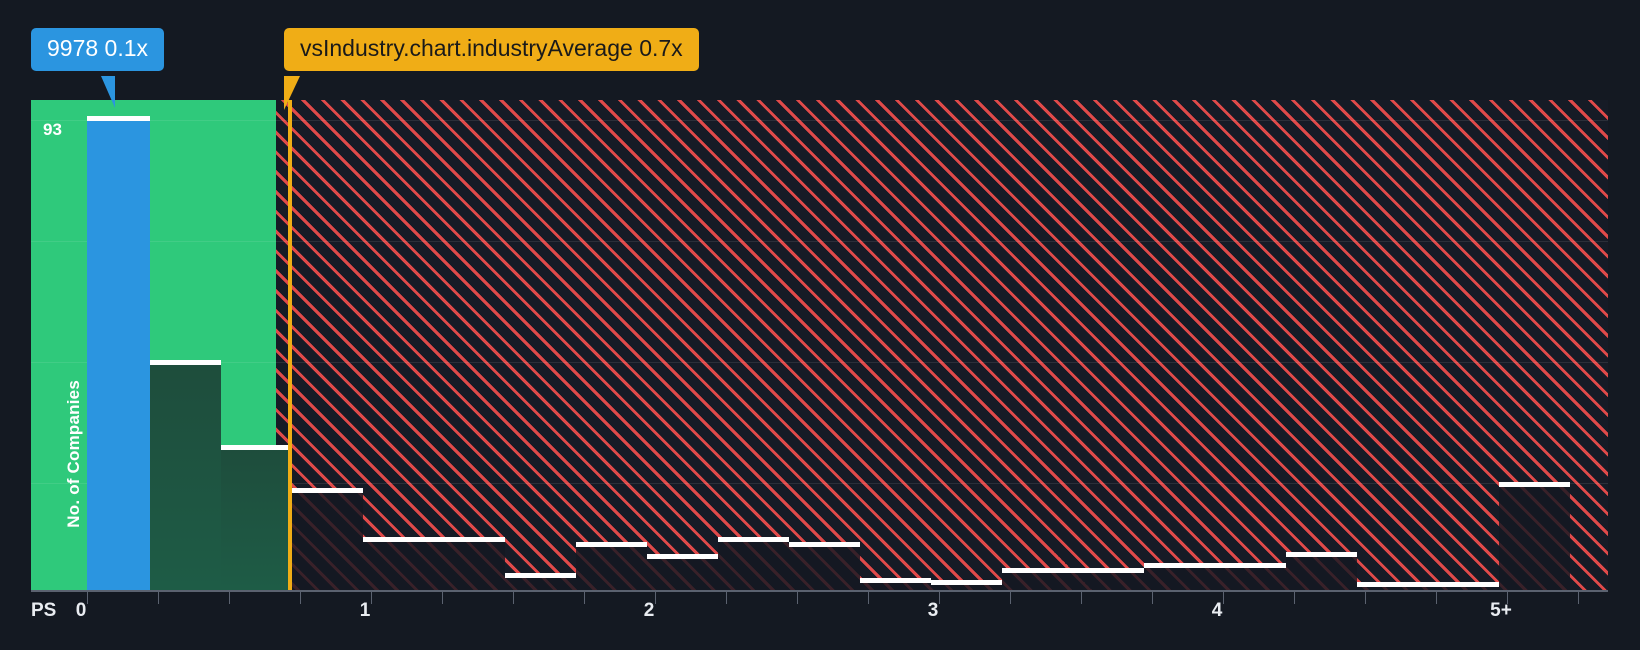 Image resolution: width=1640 pixels, height=650 pixels. I want to click on y-axis-value-label: 93, so click(52, 129).